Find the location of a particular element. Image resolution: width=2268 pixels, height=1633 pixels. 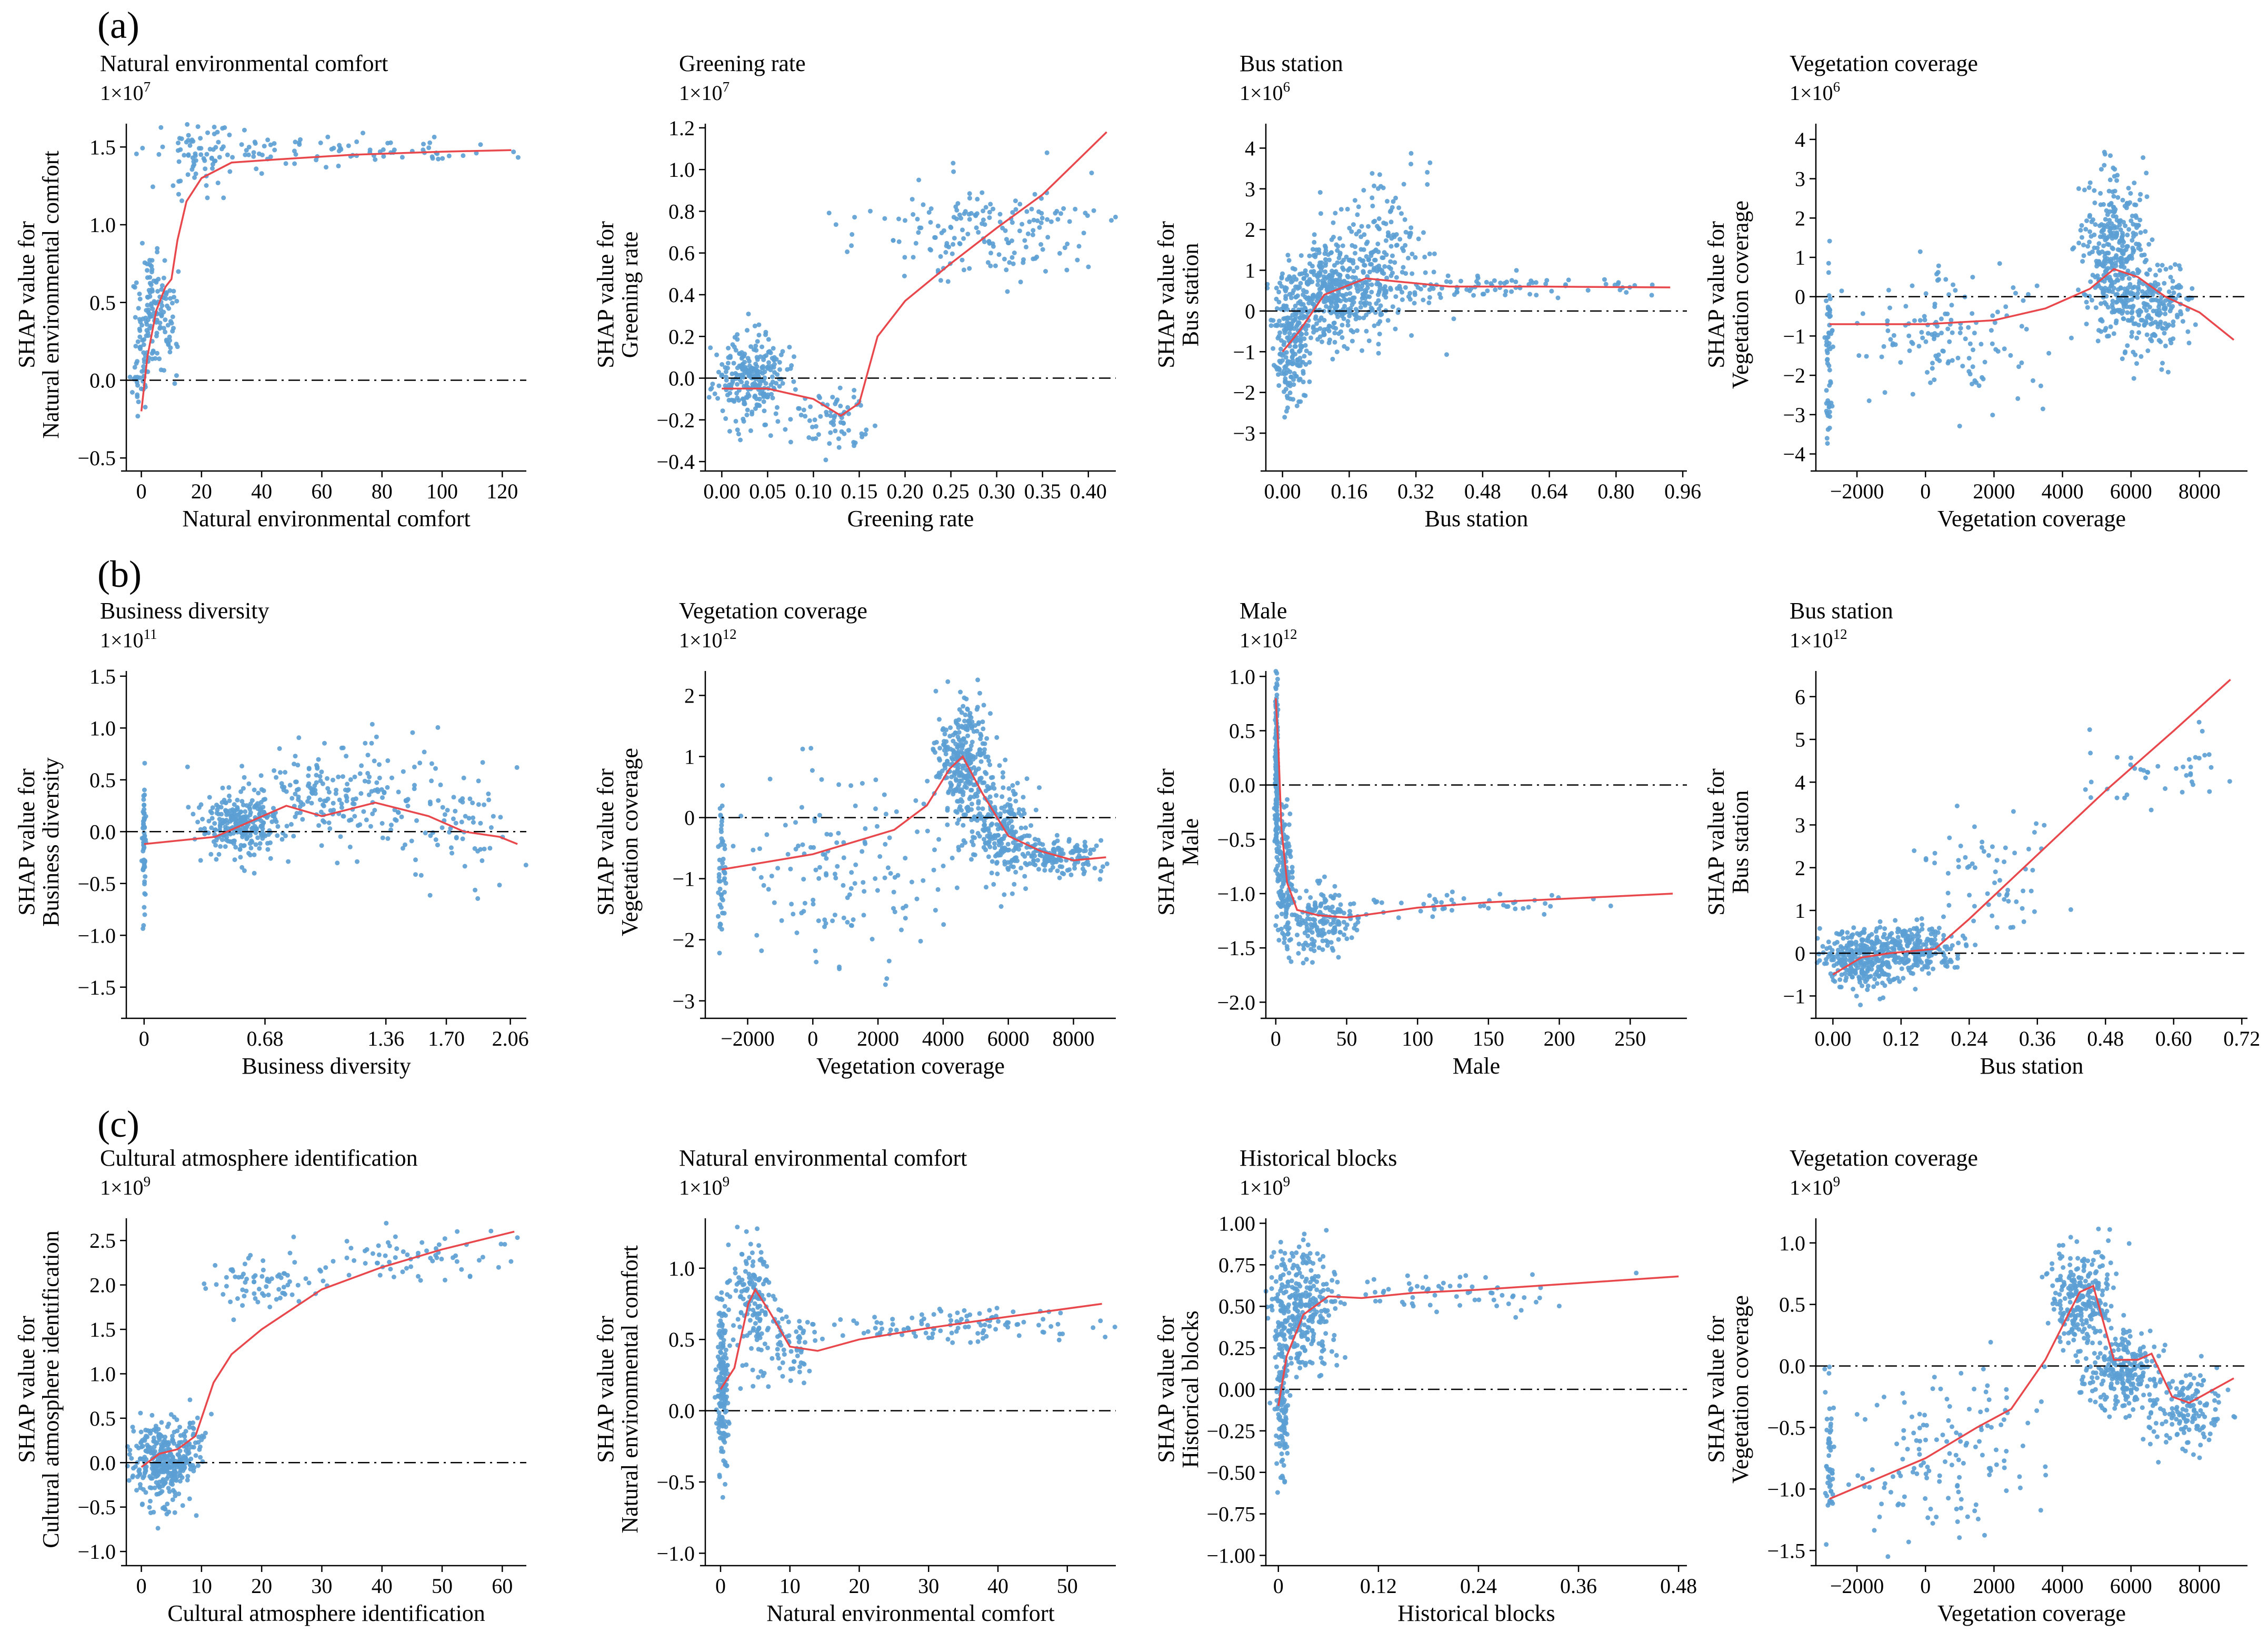

subplot-title: Natural environmental comfort is located at coordinates (244, 64).